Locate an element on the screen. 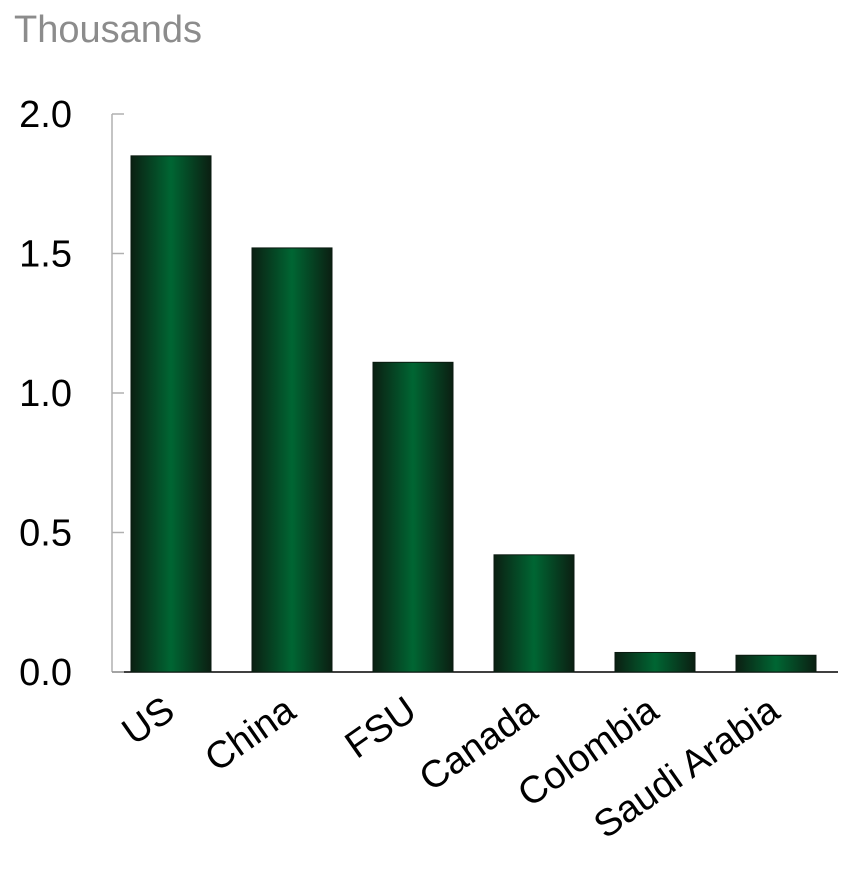 The width and height of the screenshot is (847, 893). y-tick-label: 0.0 is located at coordinates (45, 673).